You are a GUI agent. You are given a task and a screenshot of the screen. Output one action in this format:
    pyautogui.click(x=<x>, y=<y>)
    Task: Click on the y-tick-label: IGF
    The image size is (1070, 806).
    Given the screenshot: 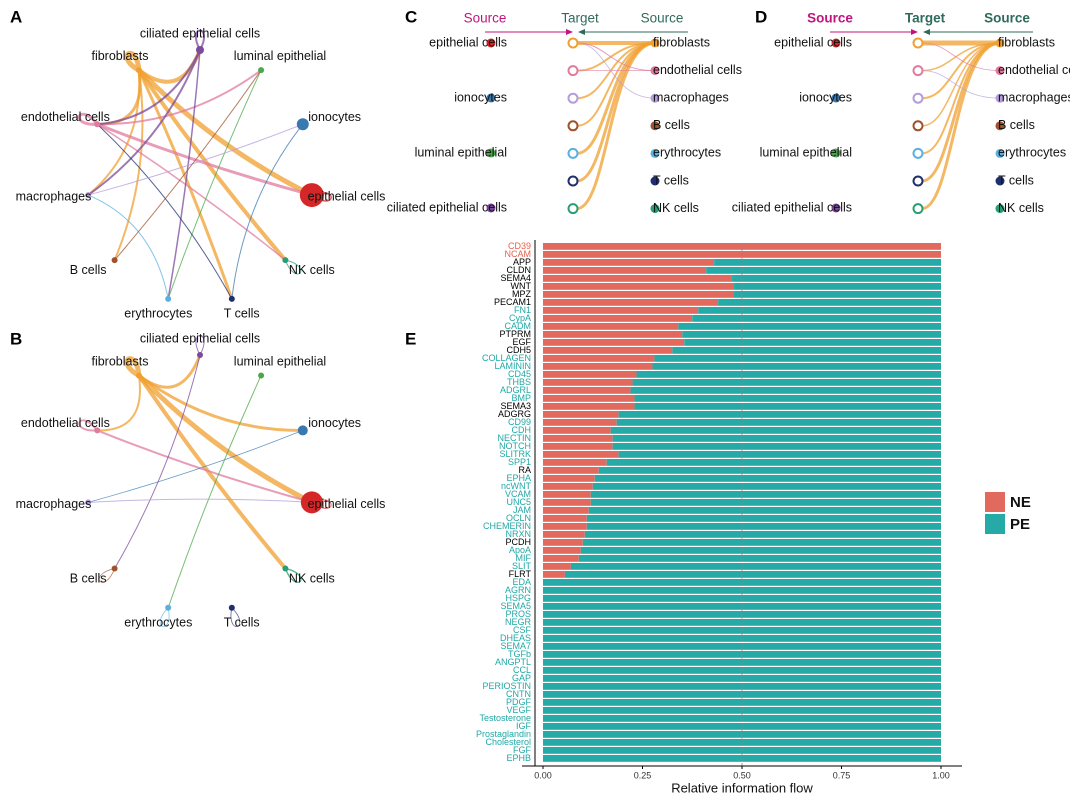 What is the action you would take?
    pyautogui.click(x=524, y=726)
    